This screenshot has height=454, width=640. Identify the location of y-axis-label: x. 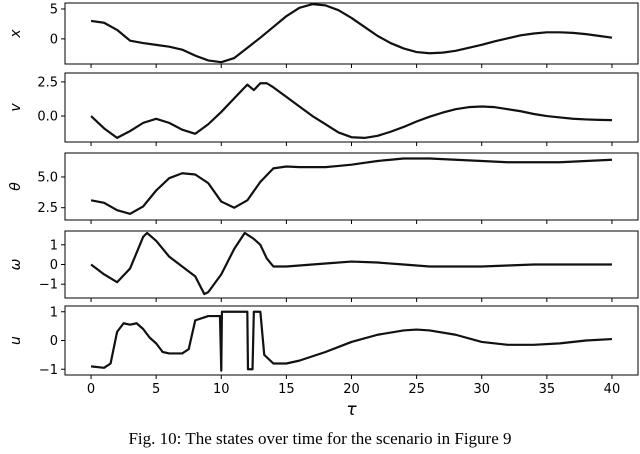
(16, 34).